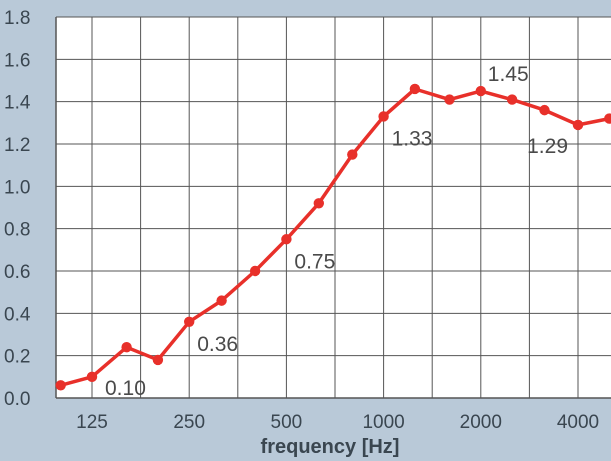  What do you see at coordinates (287, 422) in the screenshot?
I see `x-tick-label: 500` at bounding box center [287, 422].